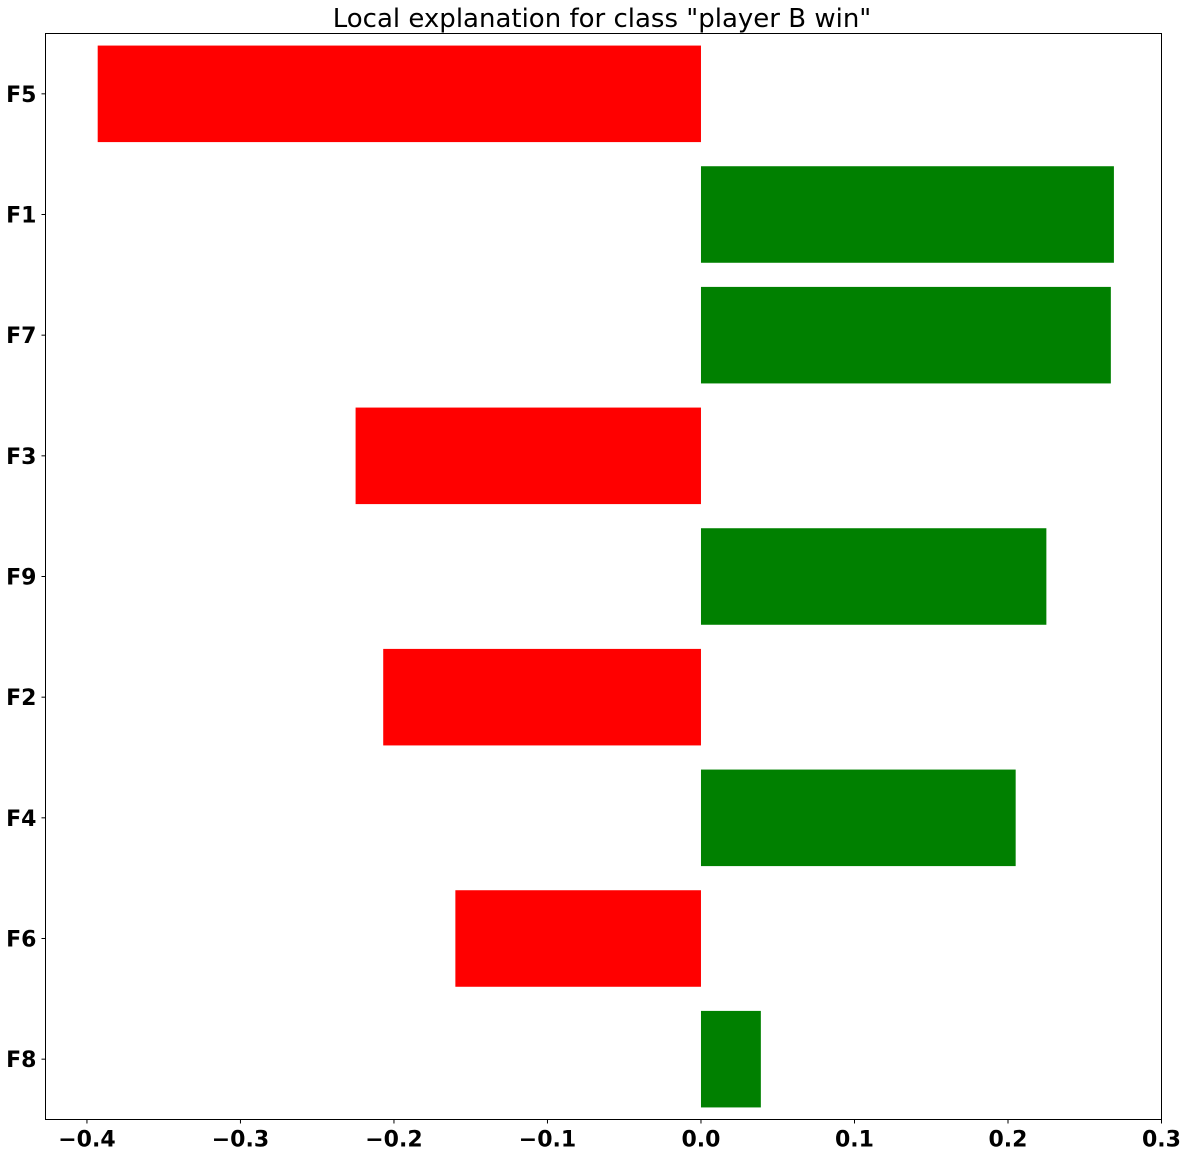 This screenshot has width=1185, height=1154. Describe the element at coordinates (21, 457) in the screenshot. I see `y-tick-label: F3` at that location.